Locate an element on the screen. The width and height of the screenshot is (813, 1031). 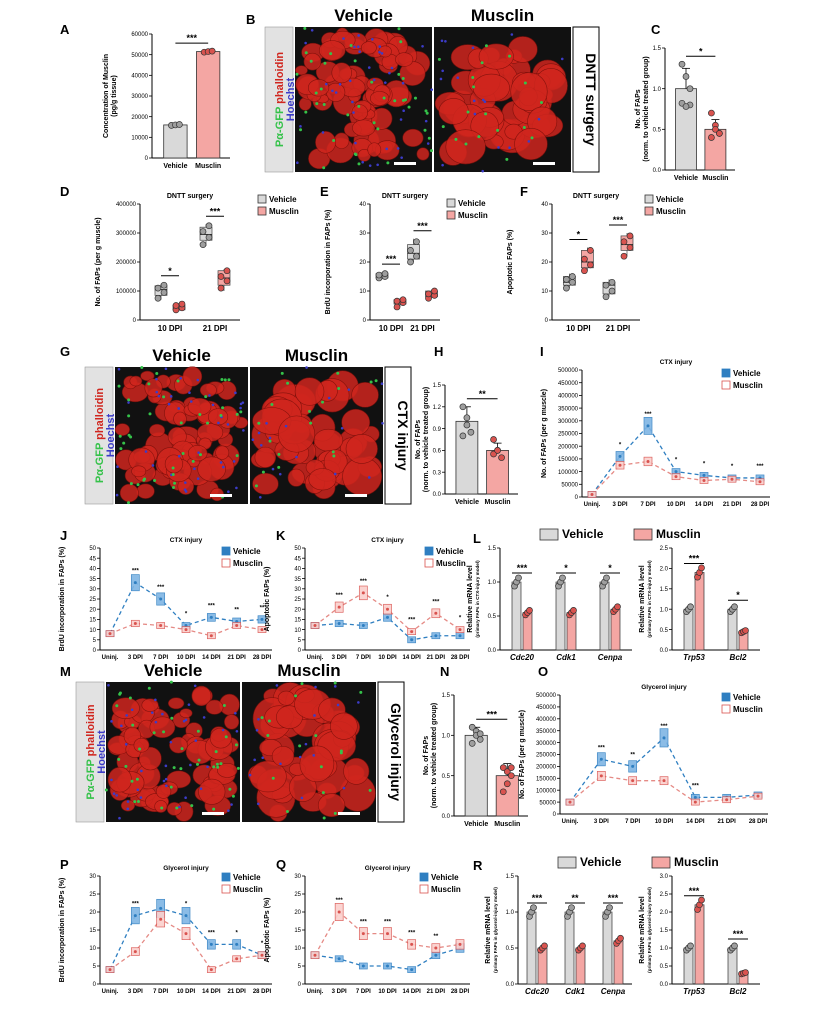
y-axis-sublabel: (primary FAPs in CTX-injury model) is located at coordinates (477, 599).